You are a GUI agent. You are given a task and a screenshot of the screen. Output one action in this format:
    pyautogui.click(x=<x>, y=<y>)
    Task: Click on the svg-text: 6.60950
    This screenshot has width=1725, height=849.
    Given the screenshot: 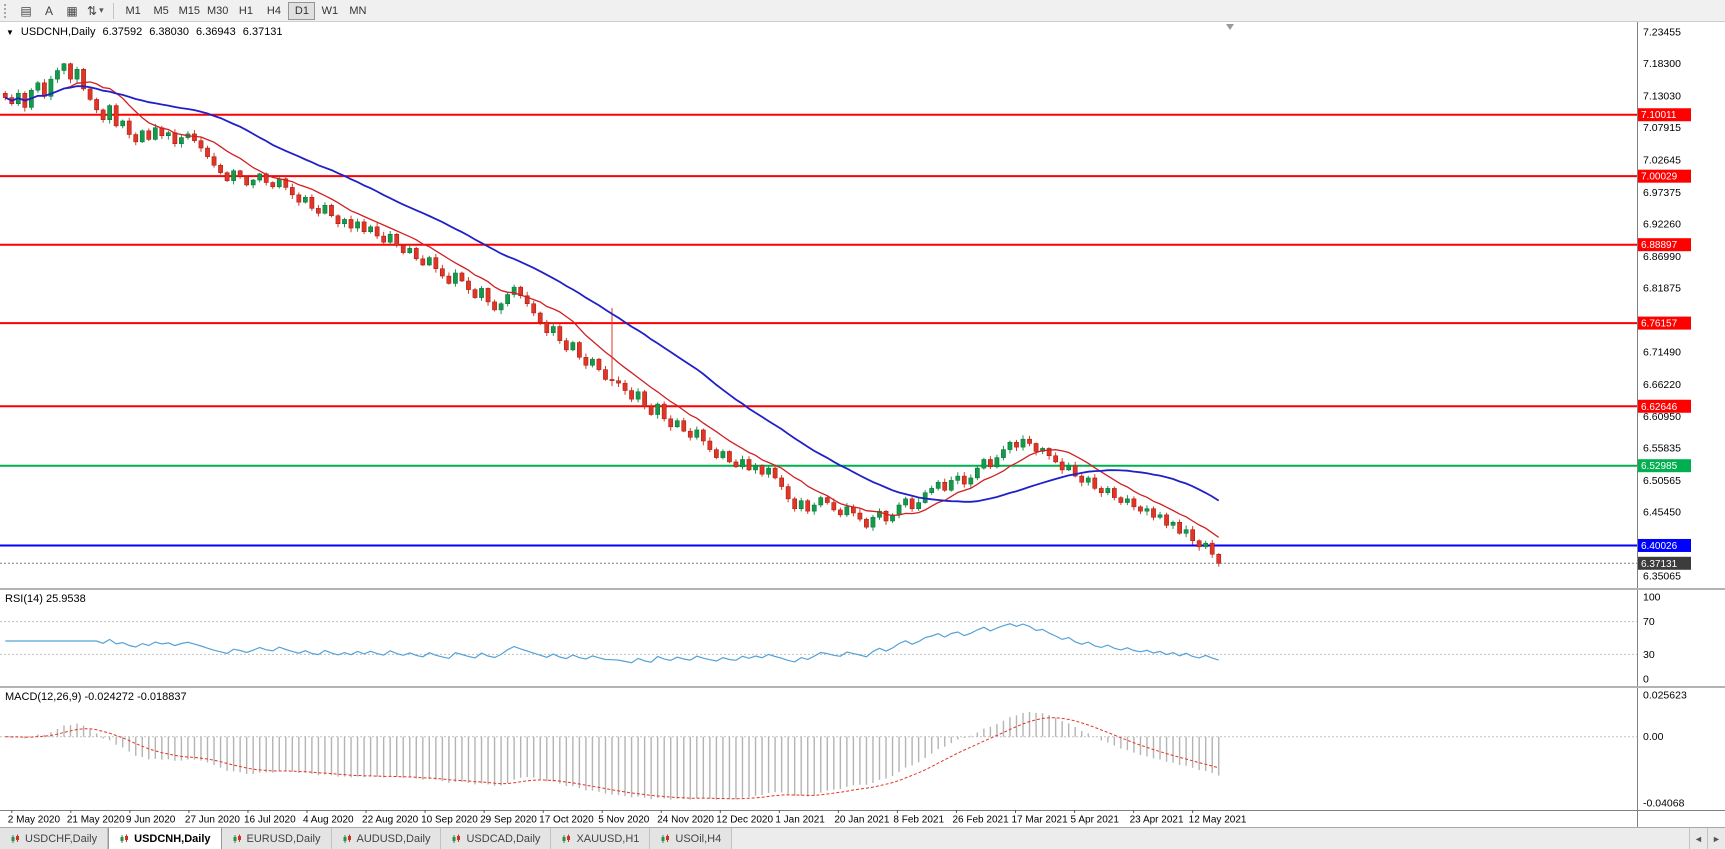 What is the action you would take?
    pyautogui.click(x=1662, y=417)
    